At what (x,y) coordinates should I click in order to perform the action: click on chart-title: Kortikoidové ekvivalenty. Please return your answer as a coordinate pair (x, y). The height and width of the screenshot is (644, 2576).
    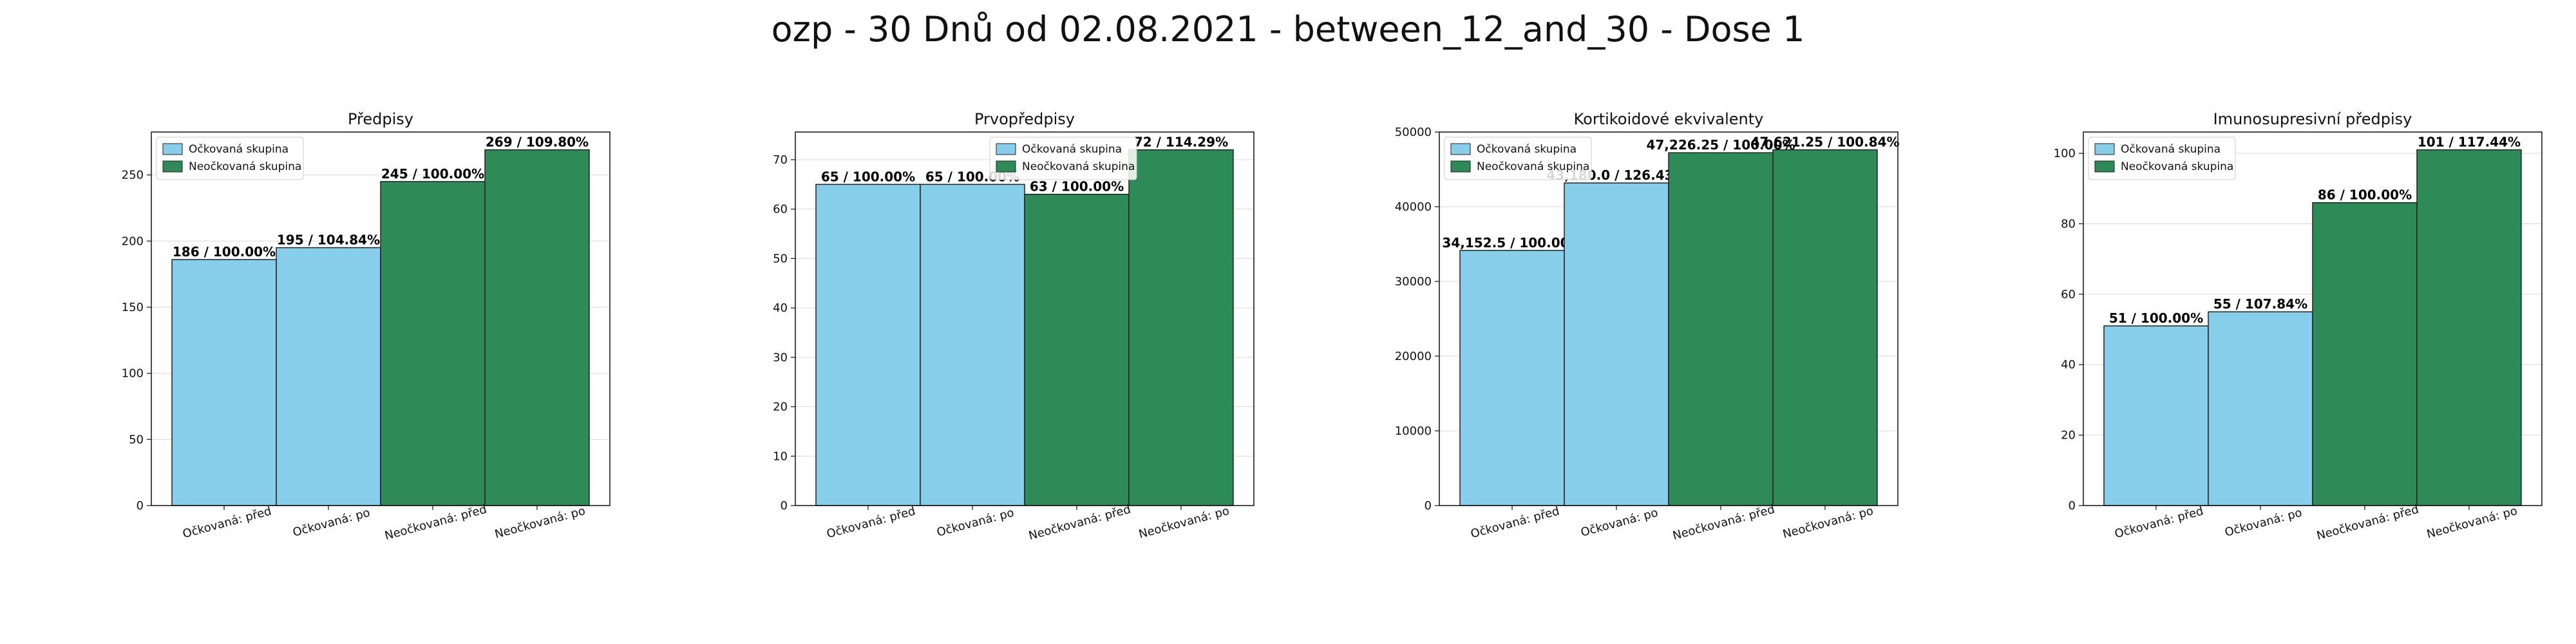
    Looking at the image, I should click on (1669, 119).